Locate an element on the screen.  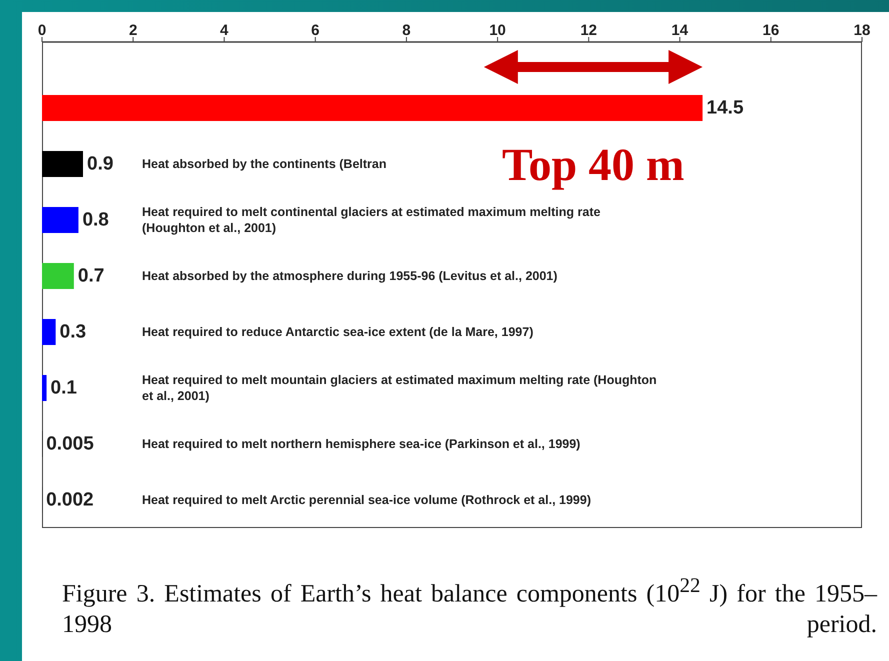
y-tick-label: Heat required to reduce Antarctic sea-ice extent (de la Mare, 1997) is located at coordinates (338, 332).